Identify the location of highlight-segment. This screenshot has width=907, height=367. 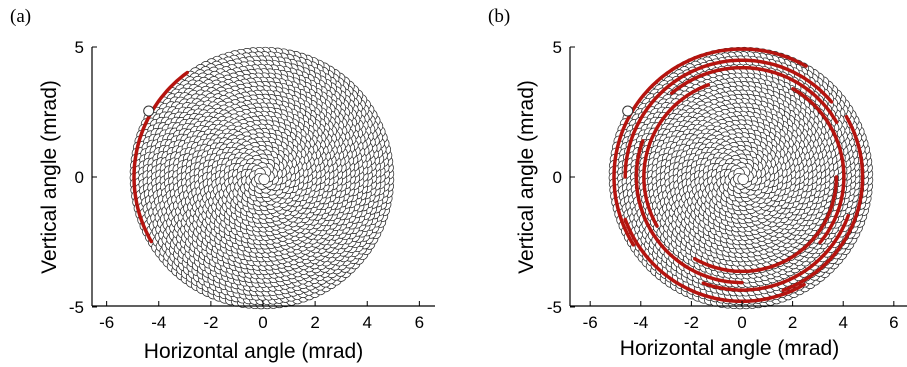
(160, 157).